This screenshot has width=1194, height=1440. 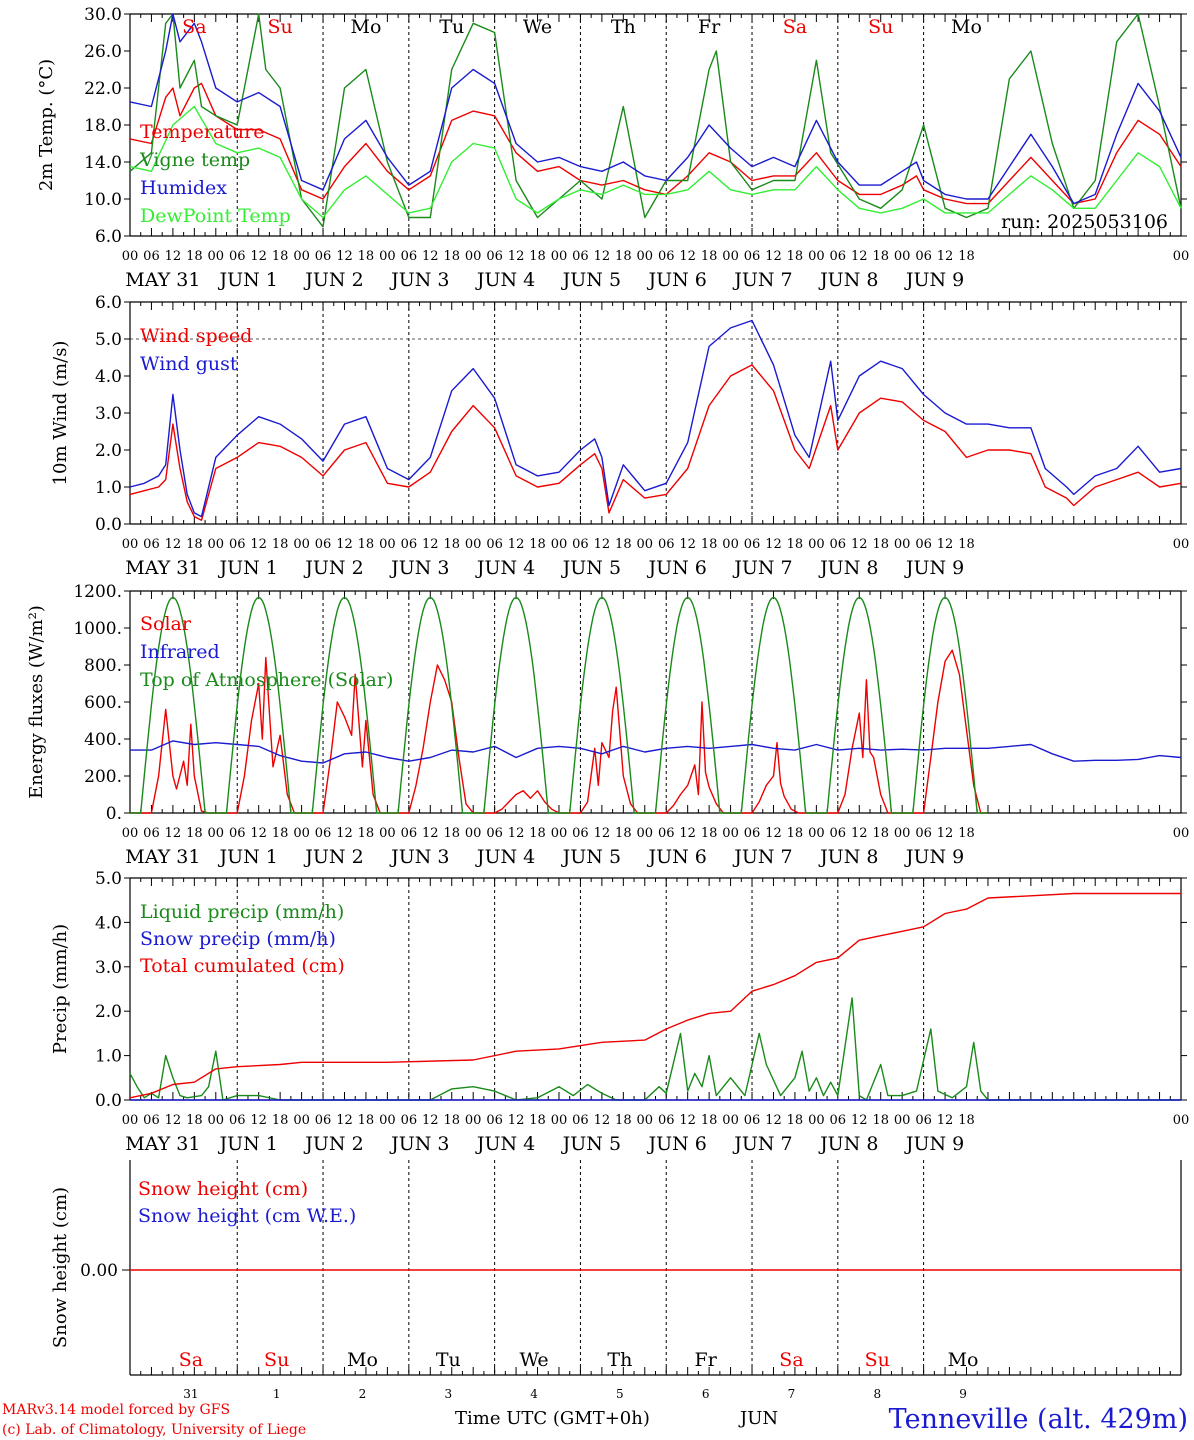 What do you see at coordinates (114, 814) in the screenshot?
I see `y-tick-label: 0.` at bounding box center [114, 814].